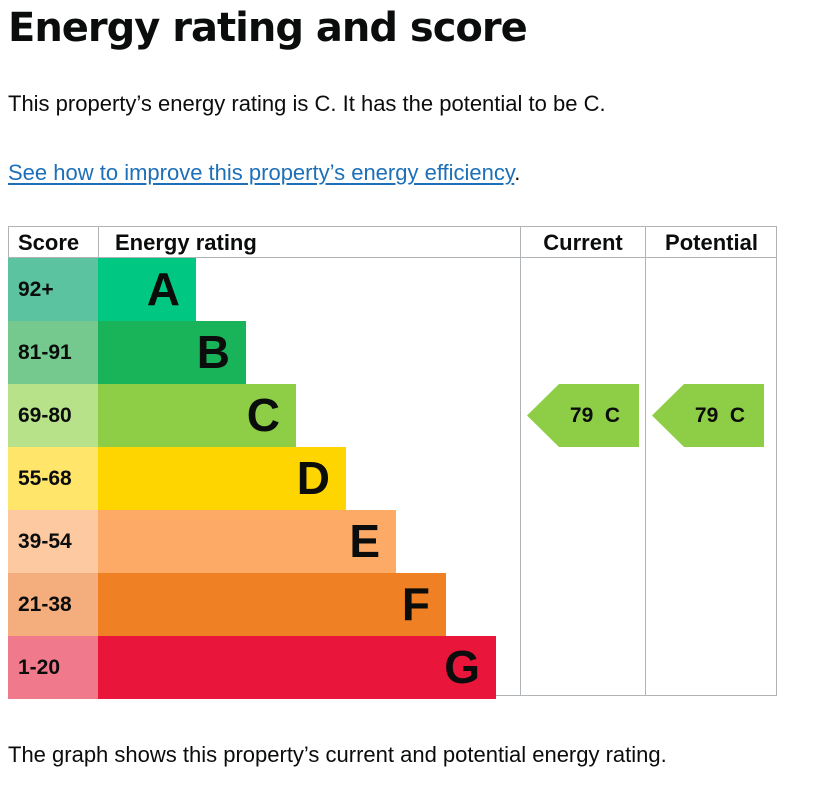 This screenshot has height=786, width=815. What do you see at coordinates (186, 242) in the screenshot?
I see `energy-rating-column-header: Energy rating` at bounding box center [186, 242].